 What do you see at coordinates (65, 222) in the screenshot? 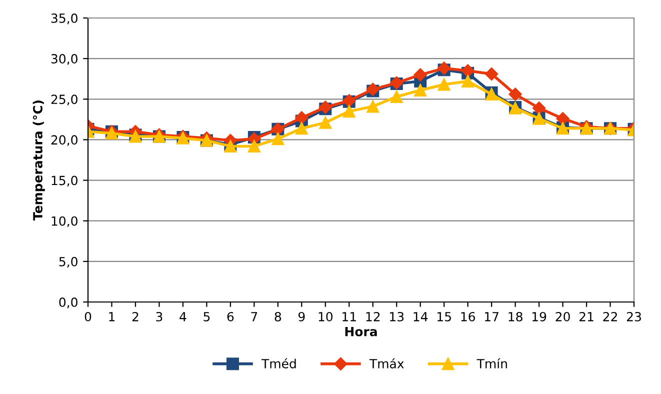
I see `y-tick-label: 10,0` at bounding box center [65, 222].